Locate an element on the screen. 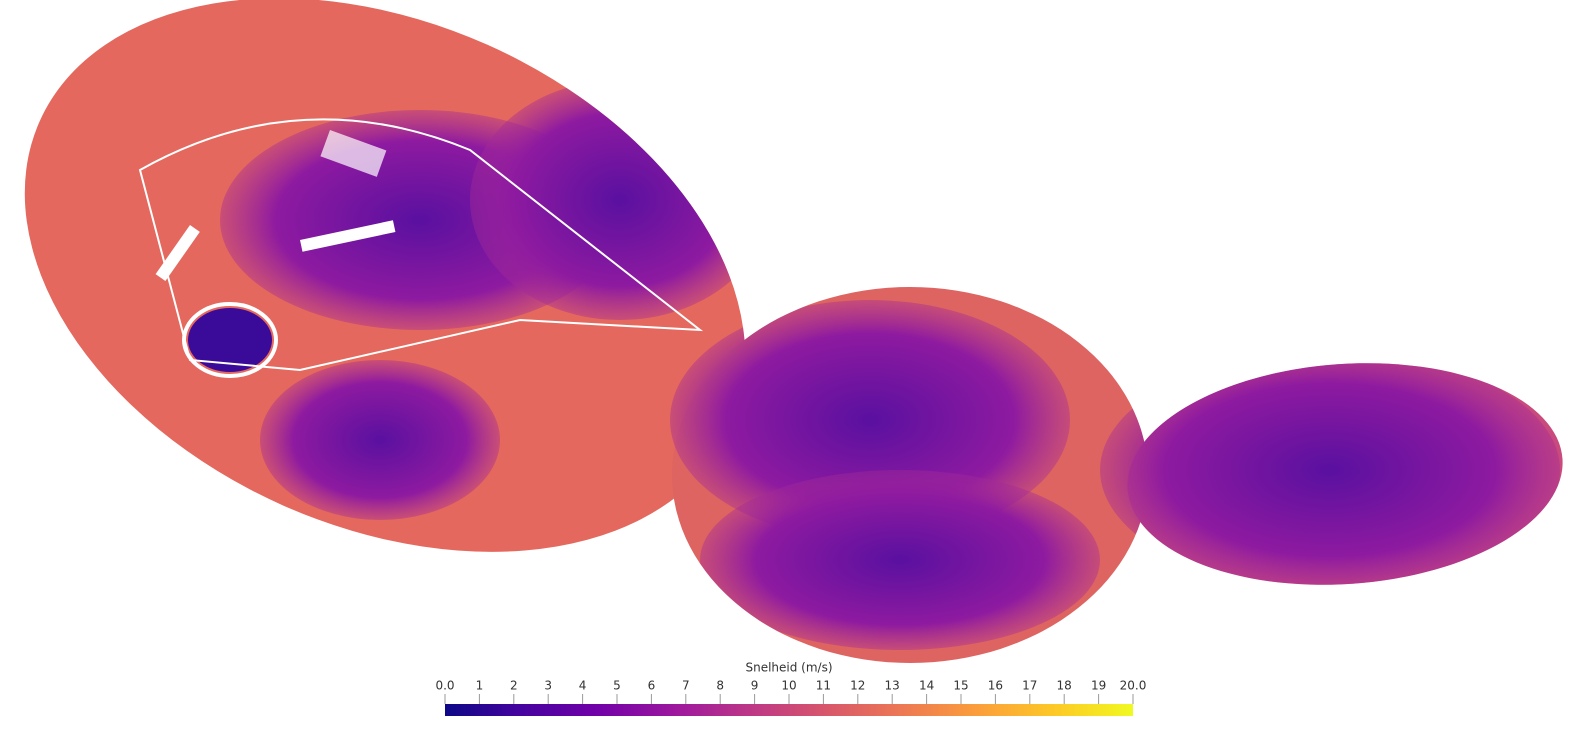 Image resolution: width=1577 pixels, height=733 pixels. colorbar-tick-label: 12 is located at coordinates (857, 686).